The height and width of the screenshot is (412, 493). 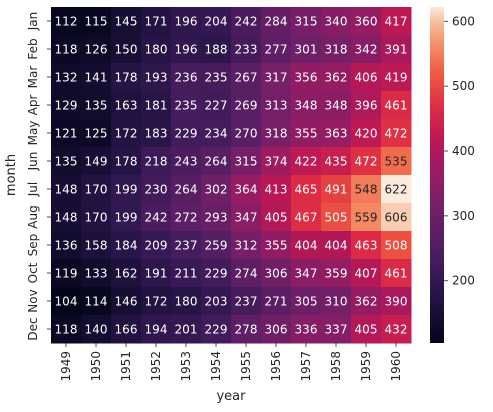 I want to click on y-tick-label: Nov, so click(x=33, y=300).